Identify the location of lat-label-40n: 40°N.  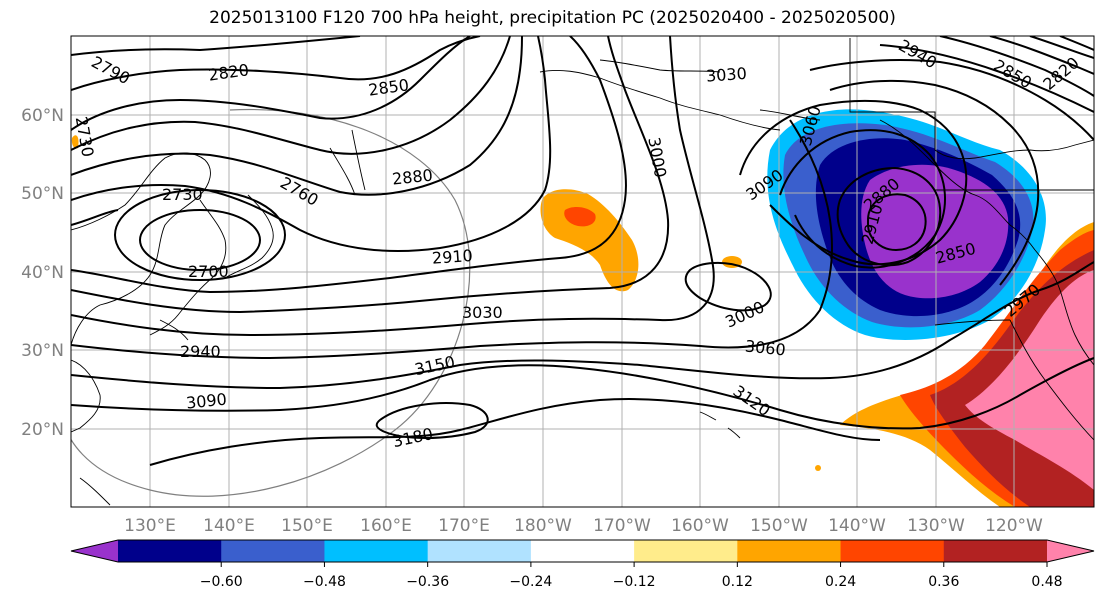
(42, 273).